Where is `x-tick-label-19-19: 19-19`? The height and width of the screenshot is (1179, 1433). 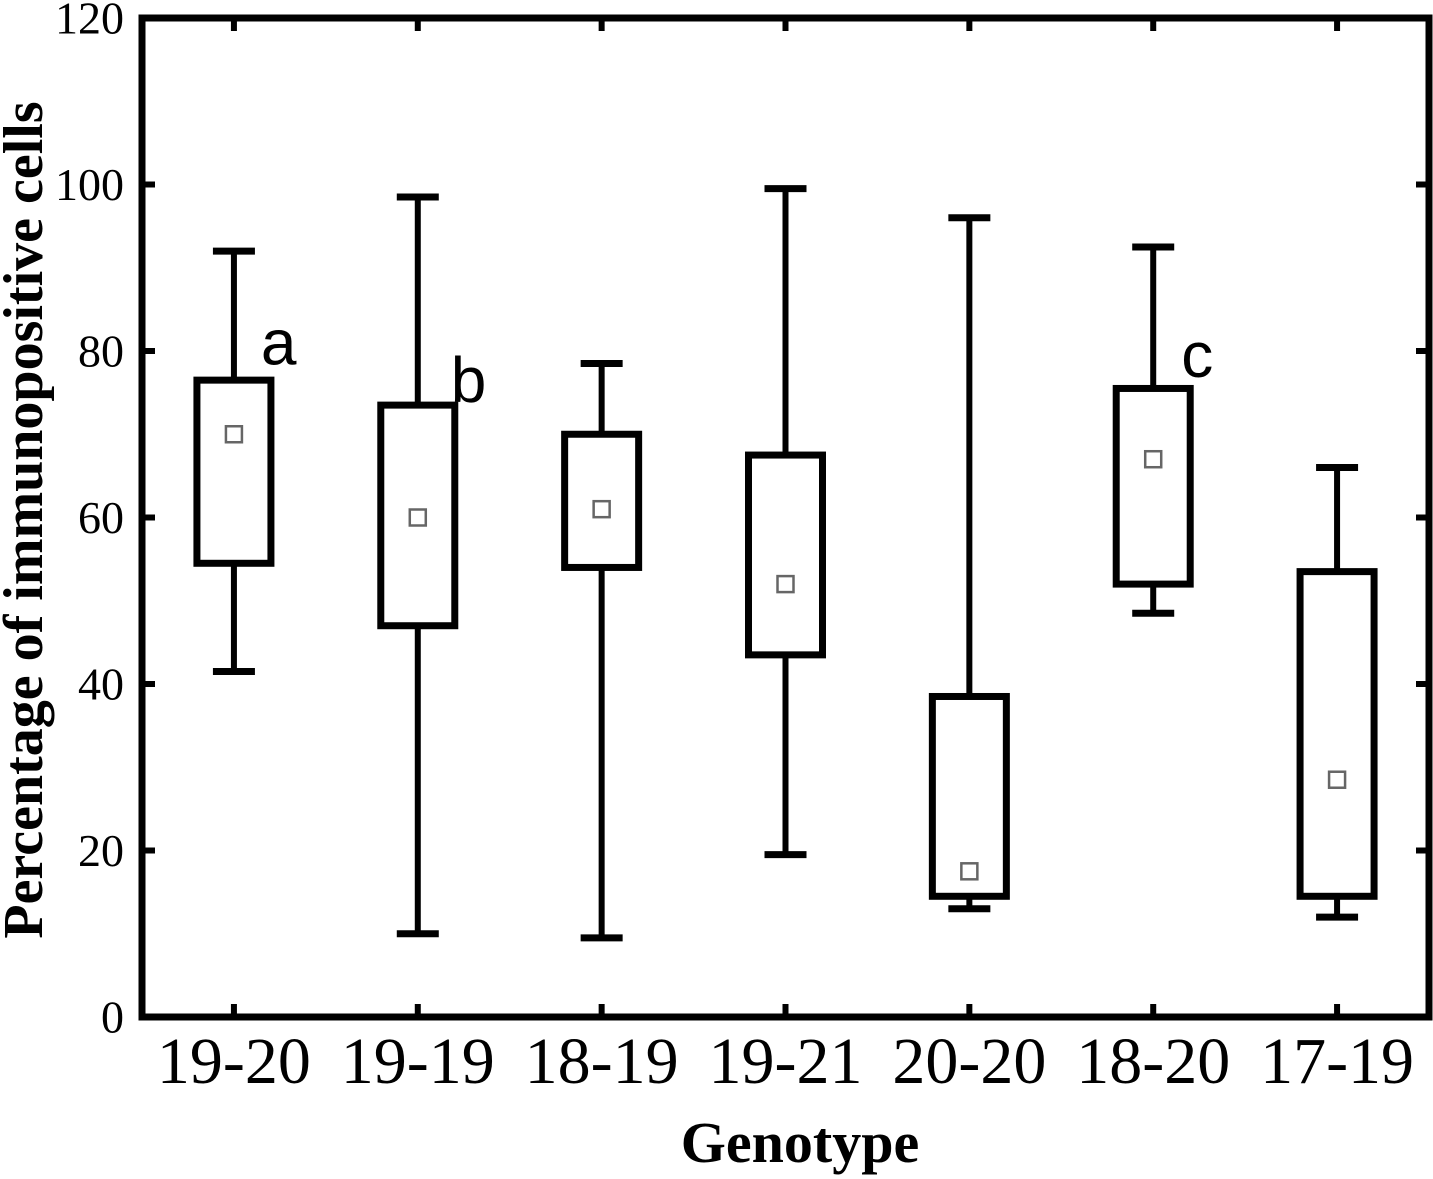
x-tick-label-19-19: 19-19 is located at coordinates (418, 1061).